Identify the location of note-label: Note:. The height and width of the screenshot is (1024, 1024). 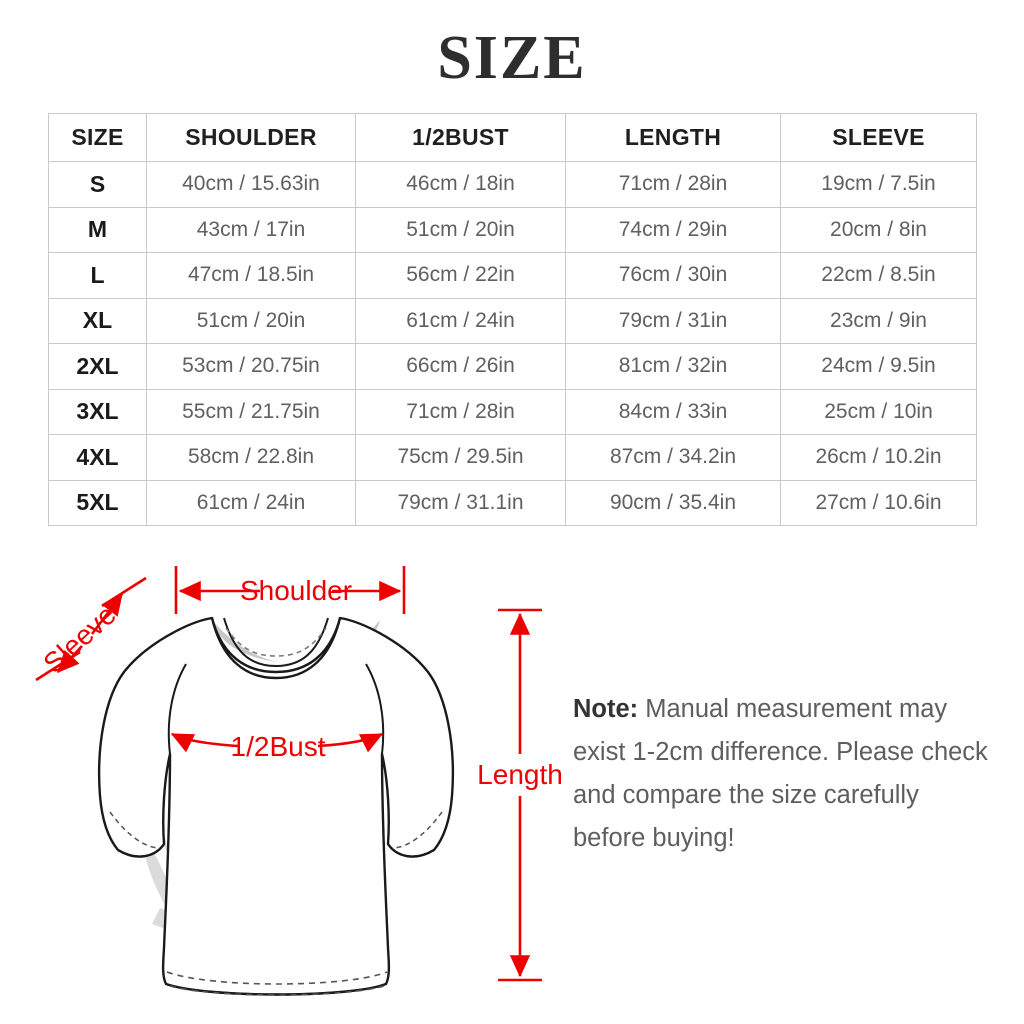
(606, 709).